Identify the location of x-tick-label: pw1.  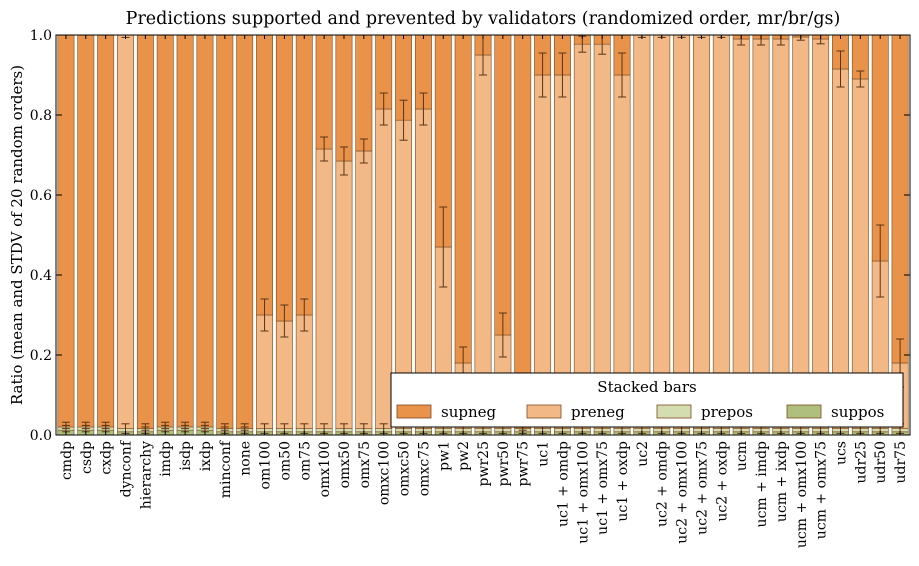
(444, 456).